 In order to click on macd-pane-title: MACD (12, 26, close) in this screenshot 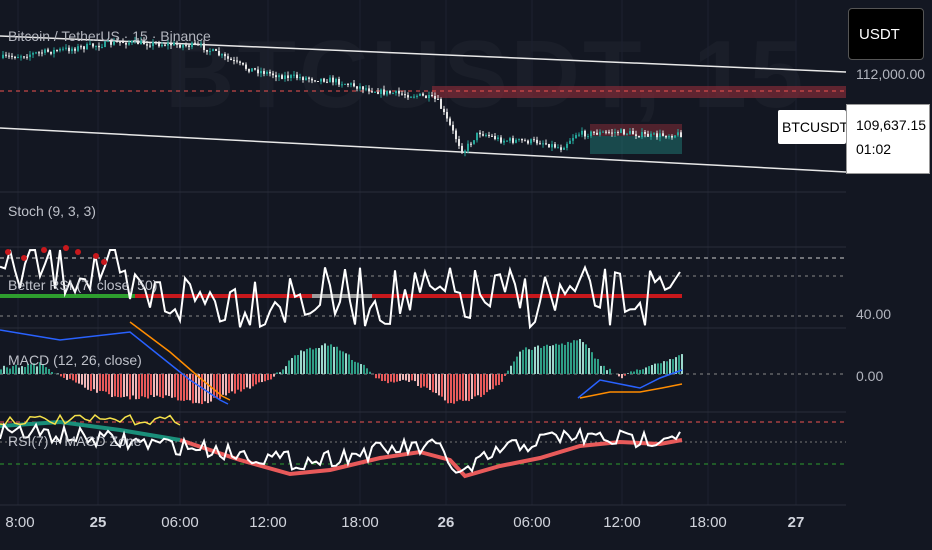, I will do `click(75, 360)`.